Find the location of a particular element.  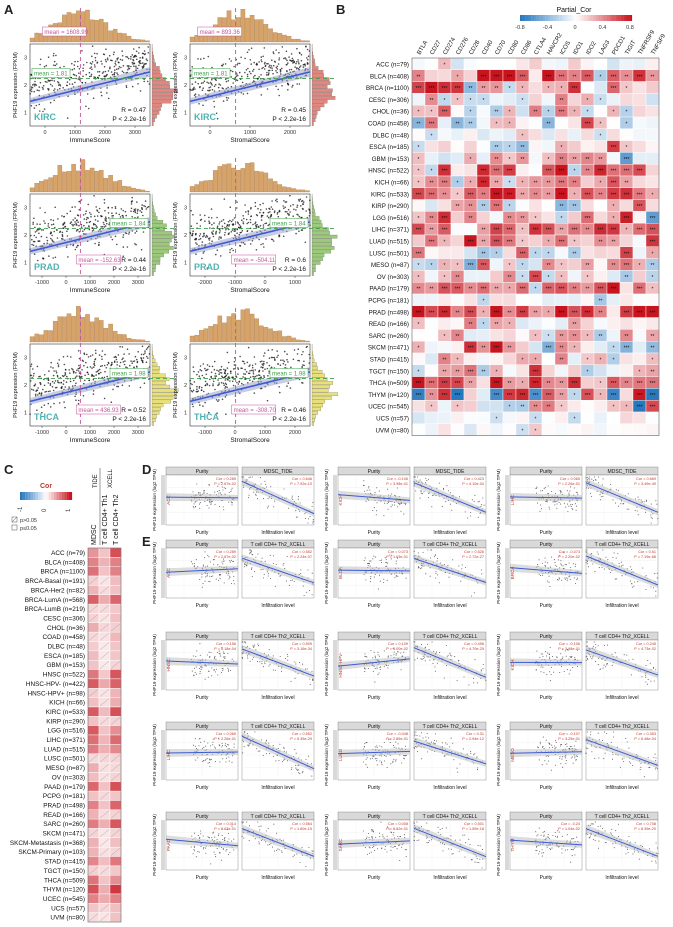

x-tick-label: 3000 is located at coordinates (138, 433).